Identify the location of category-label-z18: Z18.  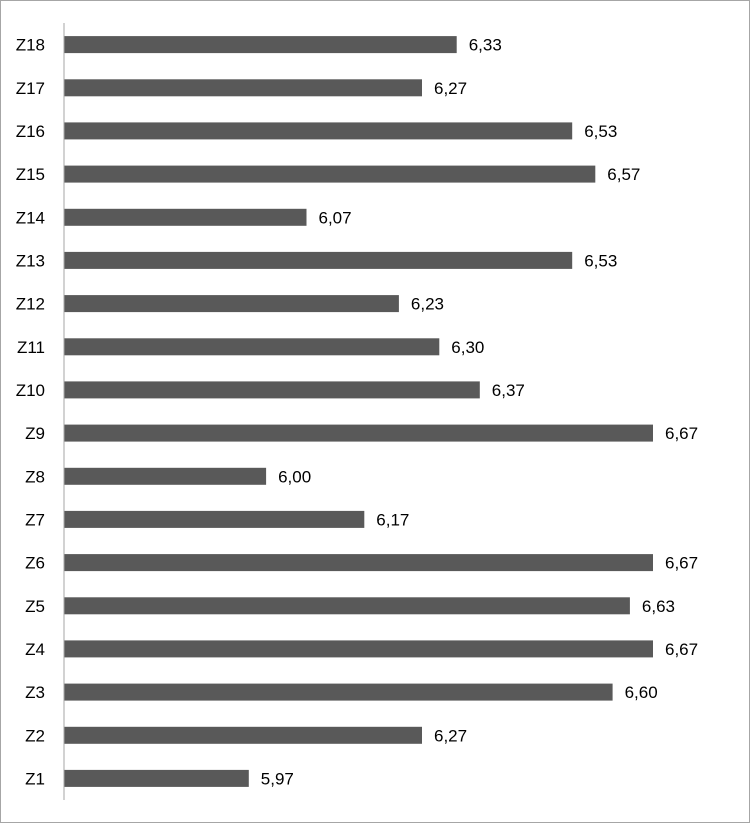
(30, 45).